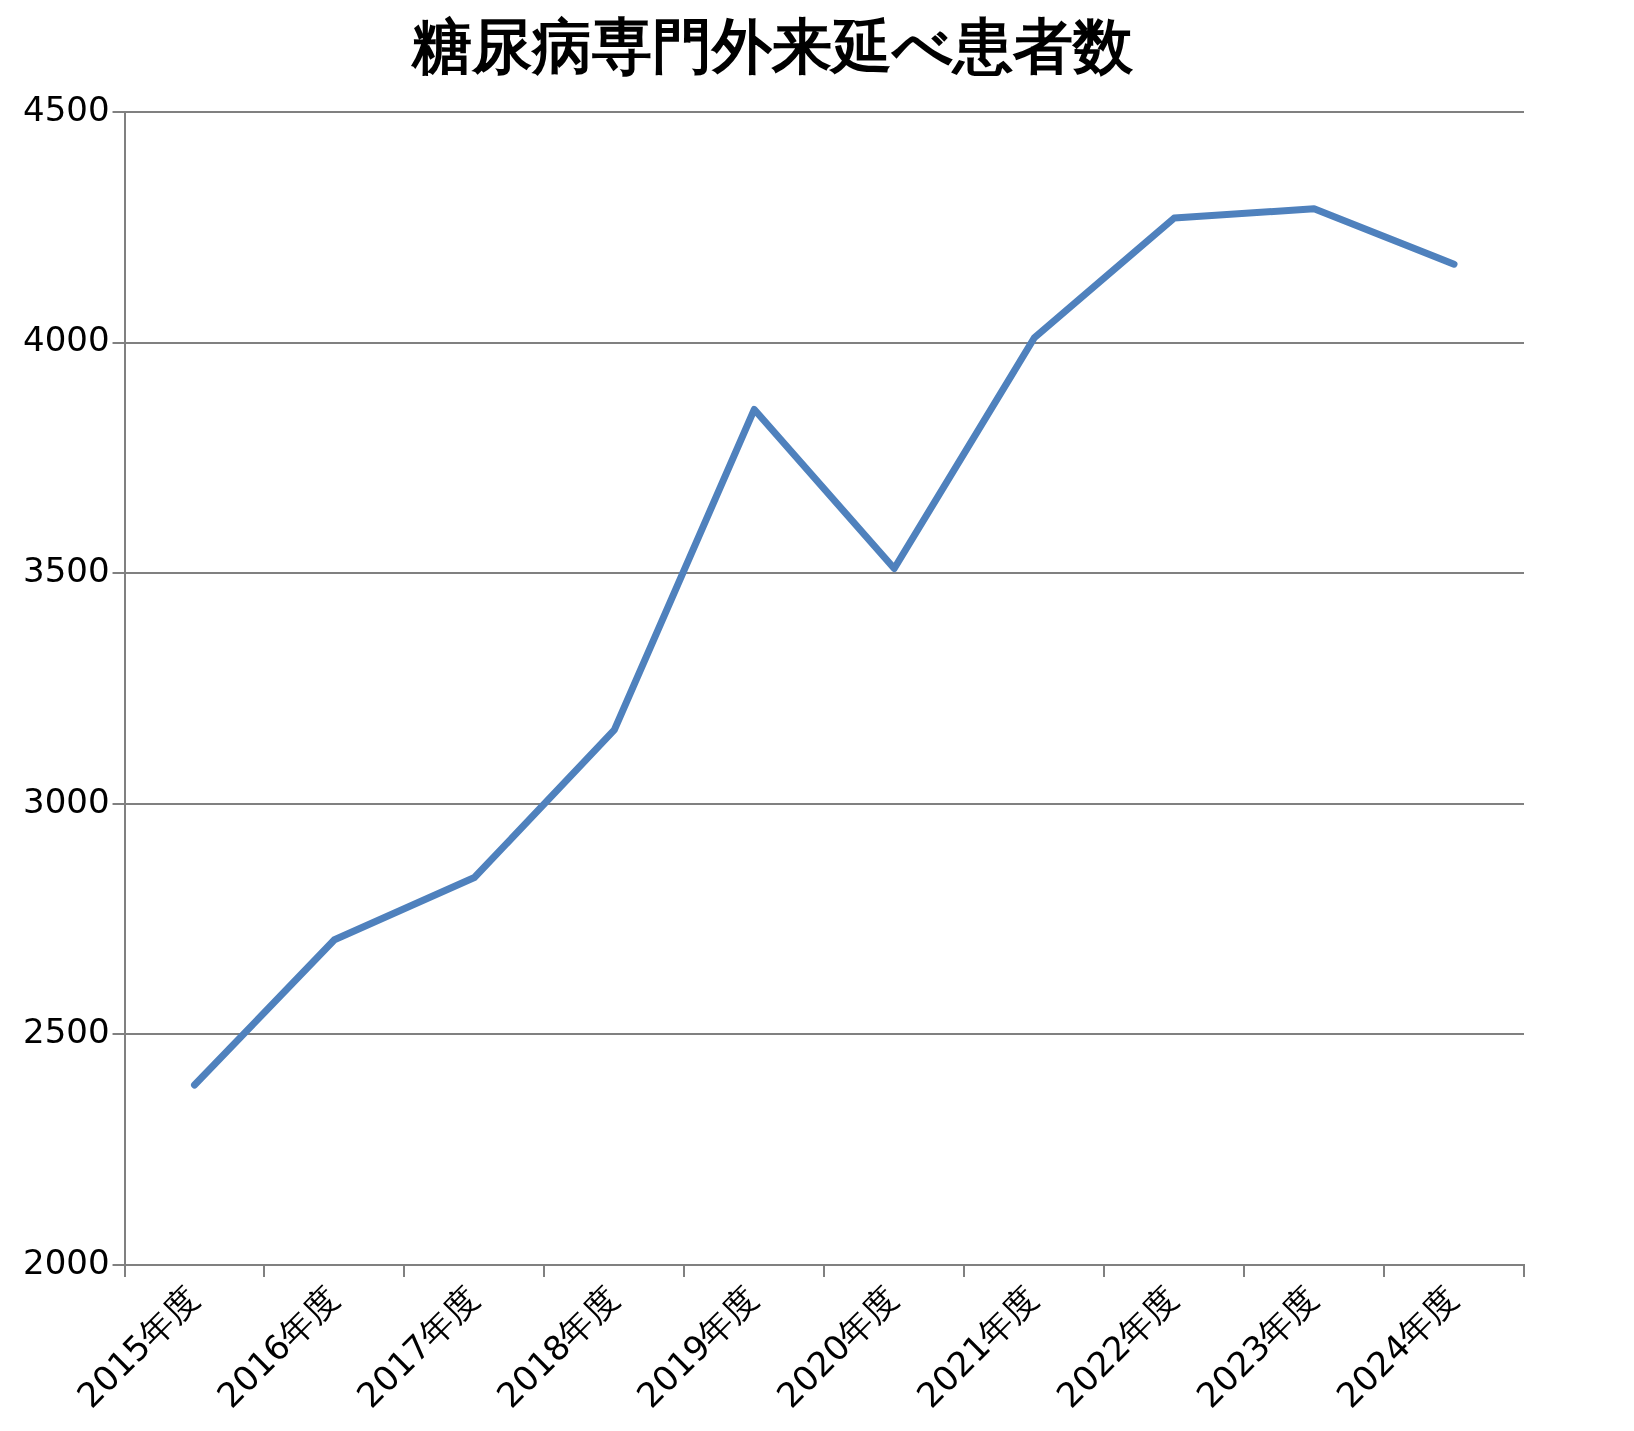 Image resolution: width=1634 pixels, height=1431 pixels. What do you see at coordinates (66, 339) in the screenshot?
I see `y-tick-label: 4000` at bounding box center [66, 339].